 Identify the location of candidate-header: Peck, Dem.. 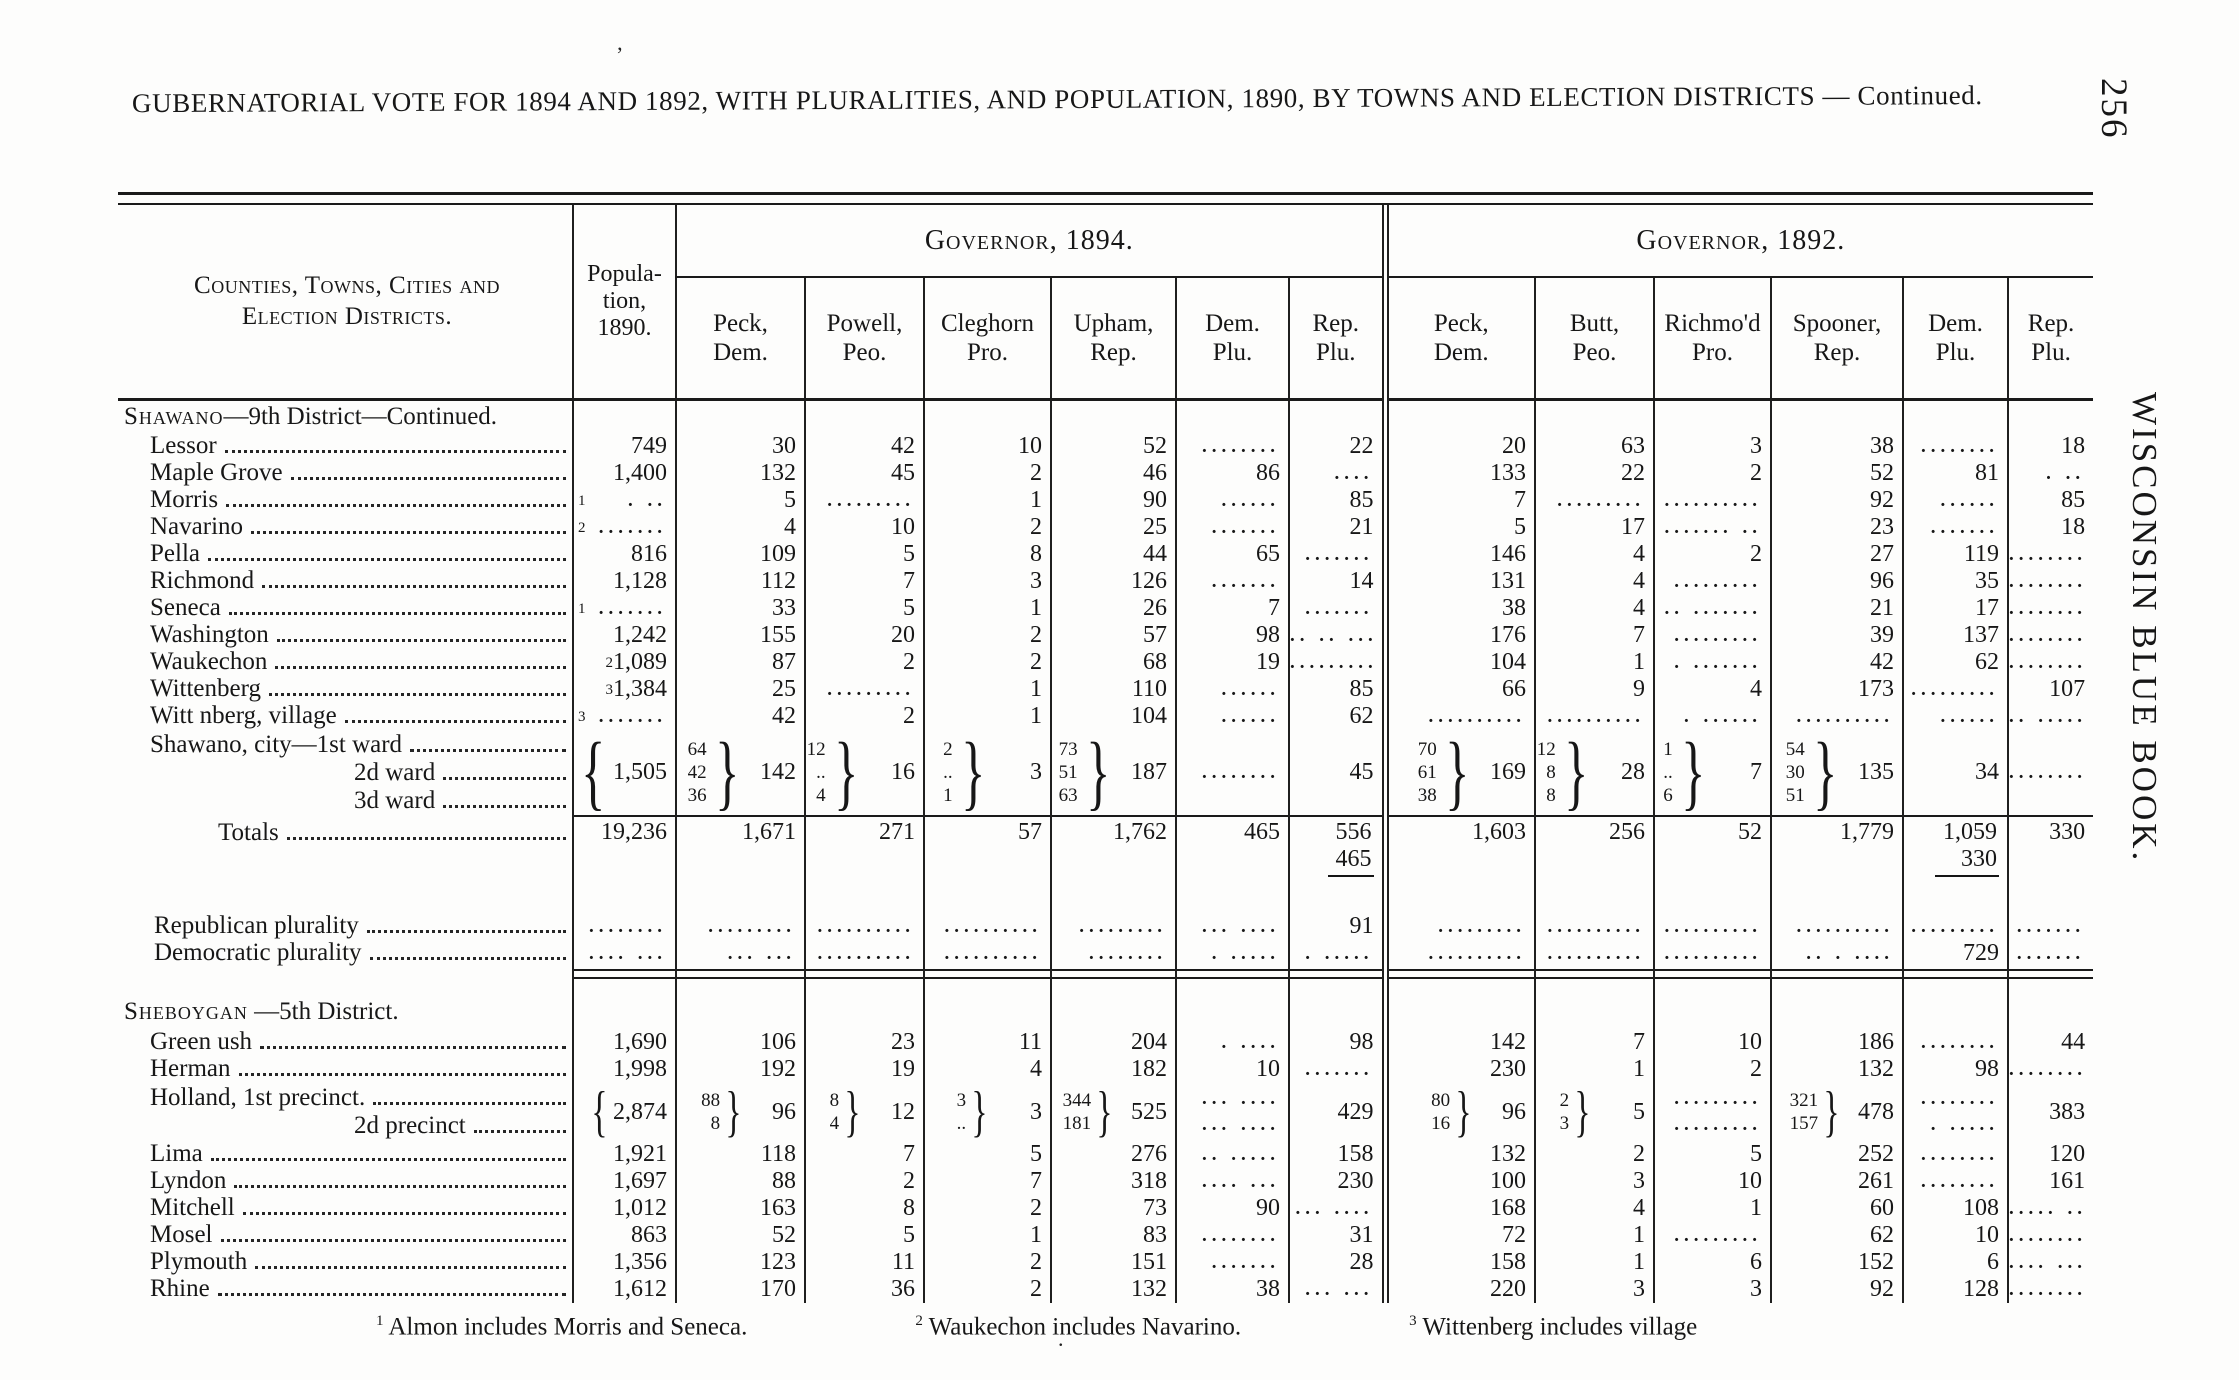
(1458, 339).